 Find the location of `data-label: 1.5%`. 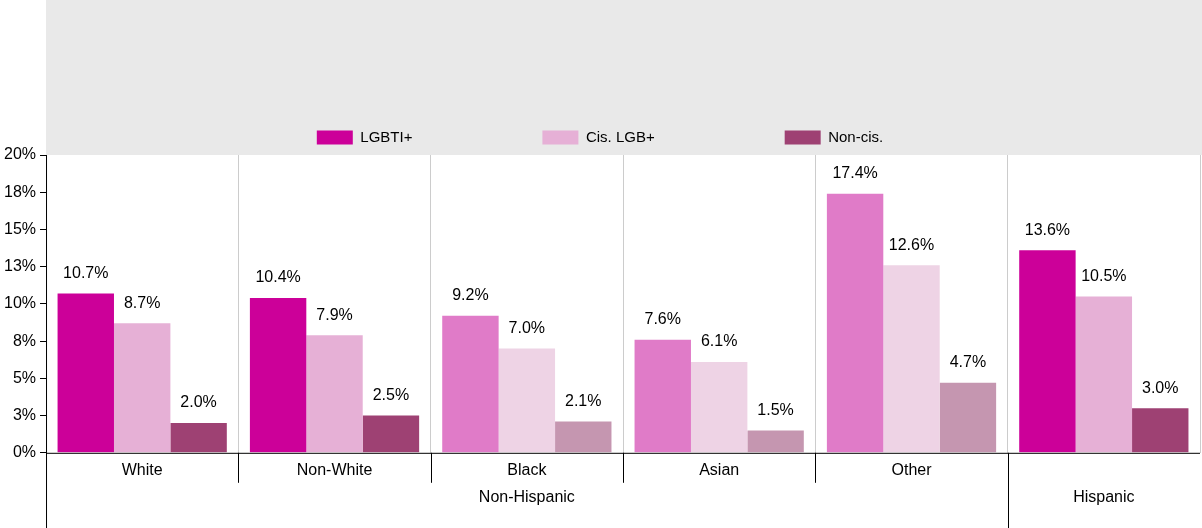

data-label: 1.5% is located at coordinates (775, 409).